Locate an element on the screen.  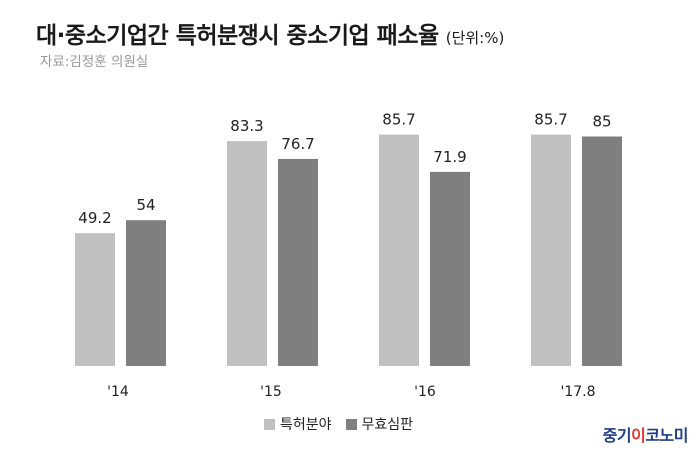
logo-text-c: 코노미 is located at coordinates (666, 435).